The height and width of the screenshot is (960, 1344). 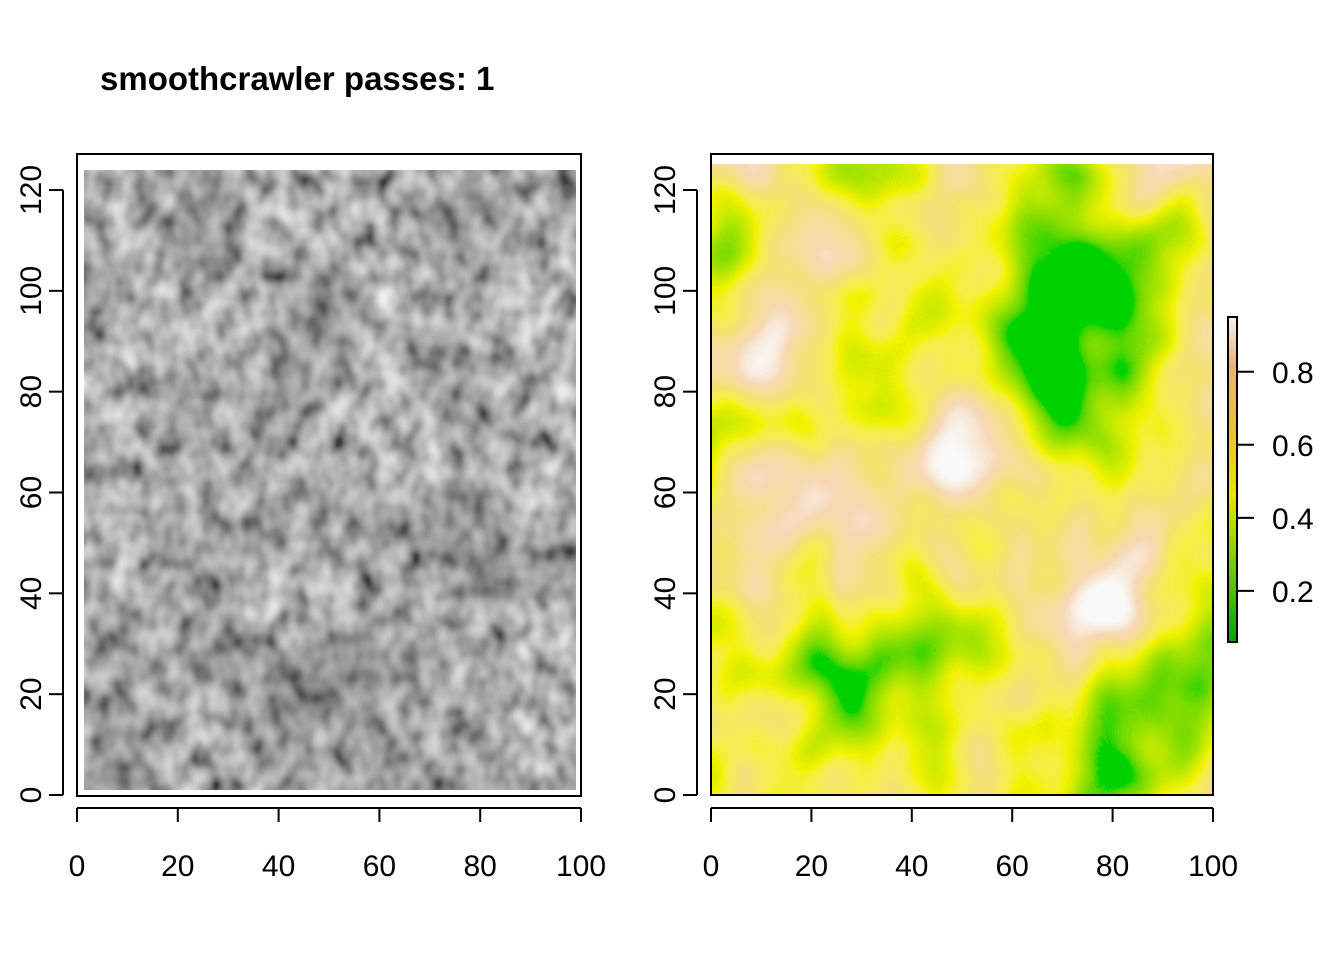 I want to click on colorbar-gradient, so click(x=1232, y=479).